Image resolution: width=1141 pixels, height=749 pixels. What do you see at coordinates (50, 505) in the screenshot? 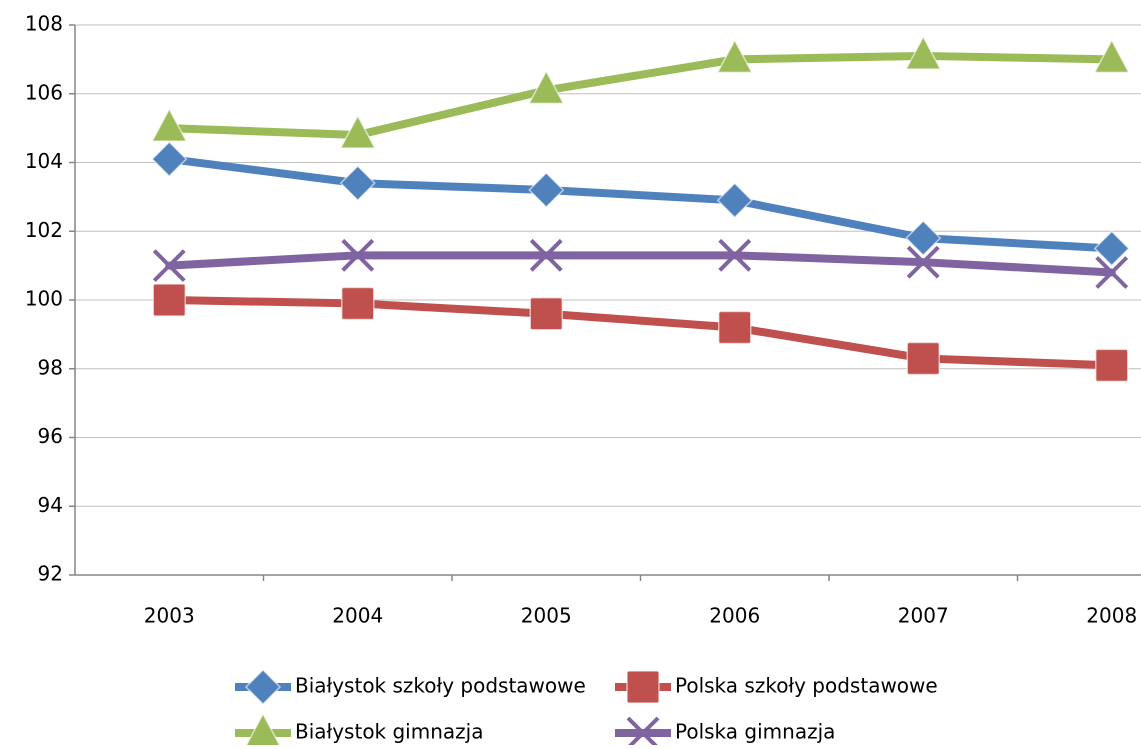
I see `y-tick-label: 94` at bounding box center [50, 505].